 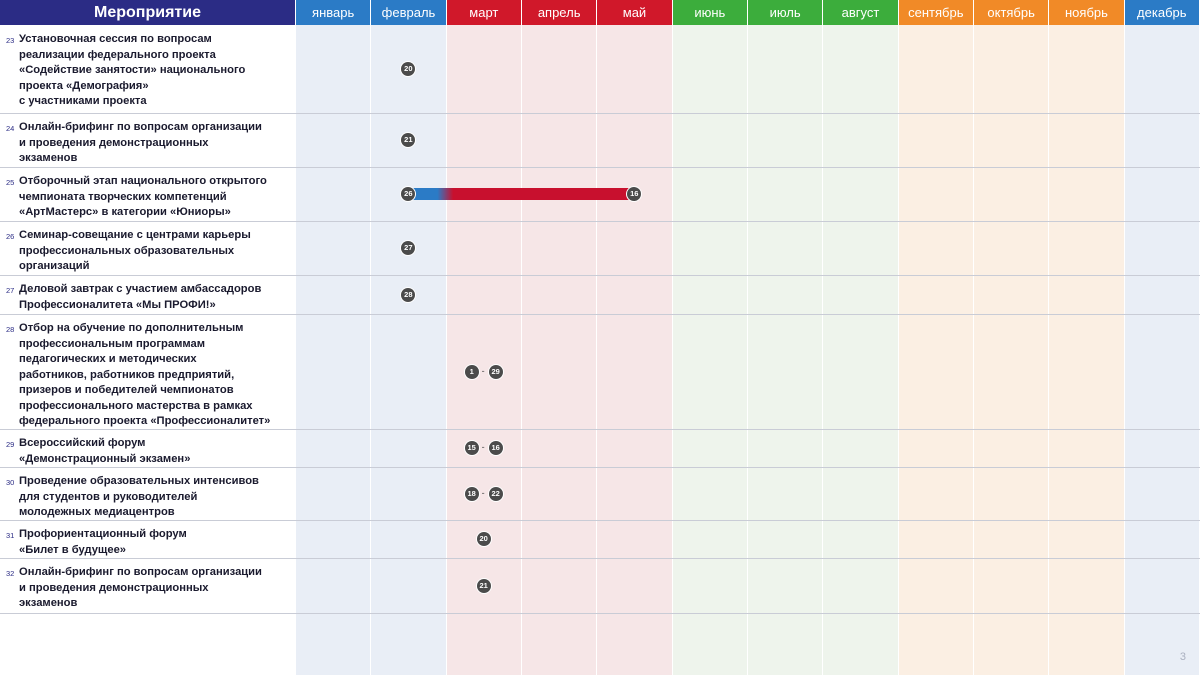 What do you see at coordinates (495, 371) in the screenshot?
I see `date-end-marker: 29` at bounding box center [495, 371].